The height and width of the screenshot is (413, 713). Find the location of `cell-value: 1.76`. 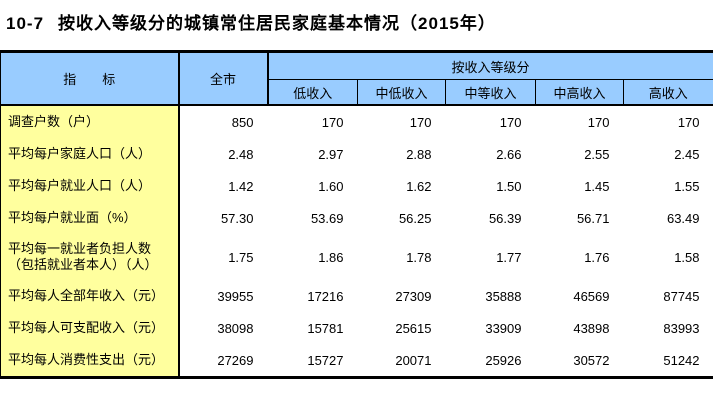

cell-value: 1.76 is located at coordinates (579, 257).